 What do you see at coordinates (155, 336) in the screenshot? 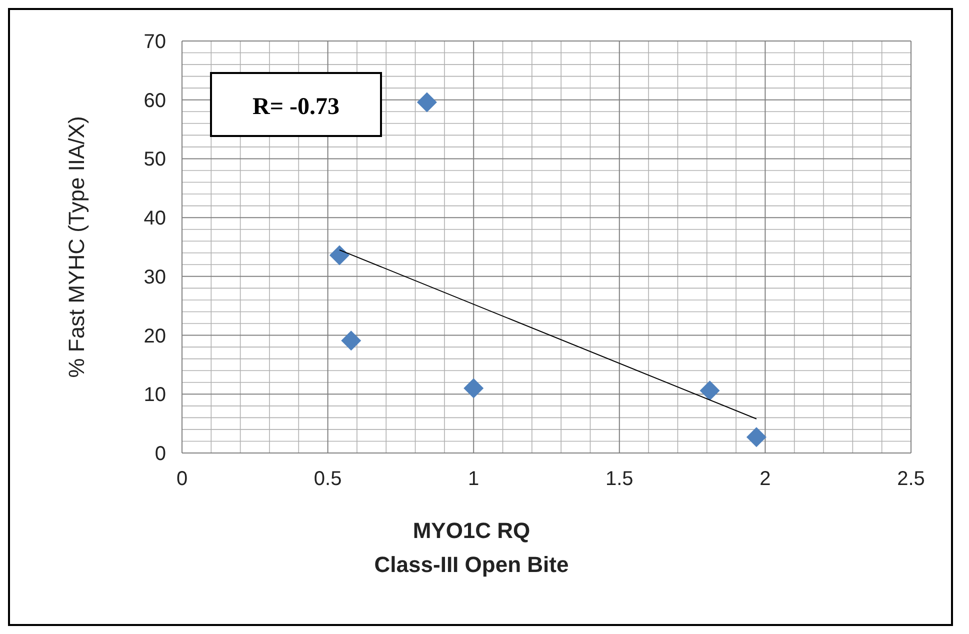
I see `y-tick-label: 20` at bounding box center [155, 336].